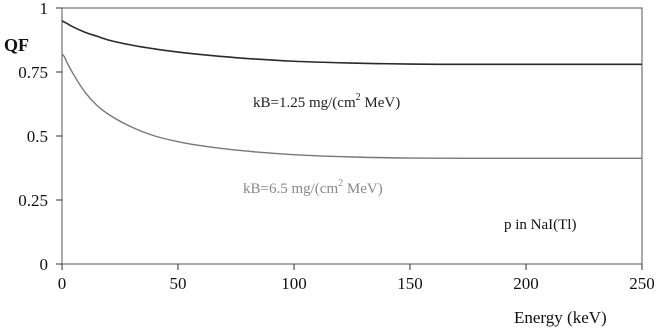 The height and width of the screenshot is (329, 659). I want to click on y-axis-ticks: 0 0.25 0.5 0.75 1, so click(40, 137).